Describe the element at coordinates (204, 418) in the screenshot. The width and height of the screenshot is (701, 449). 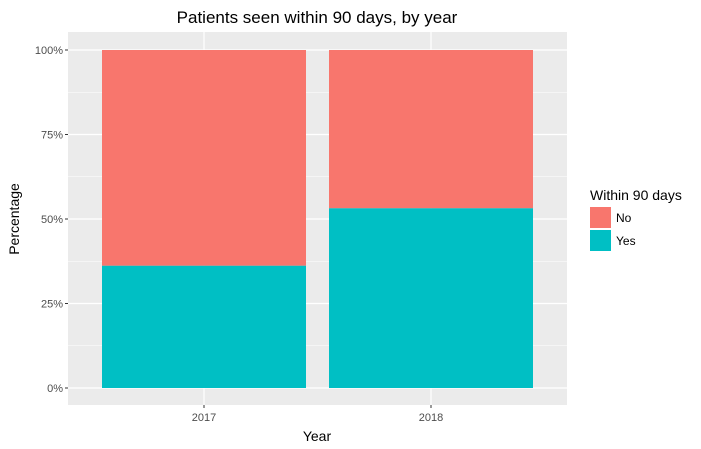
I see `x-tick-label: 2017` at that location.